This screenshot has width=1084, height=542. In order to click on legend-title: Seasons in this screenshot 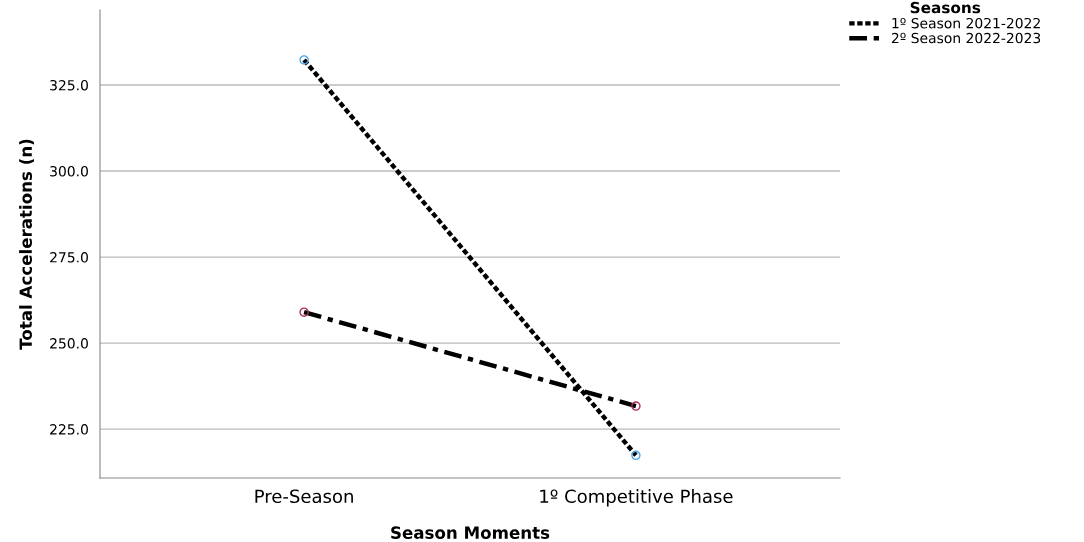, I will do `click(945, 7)`.